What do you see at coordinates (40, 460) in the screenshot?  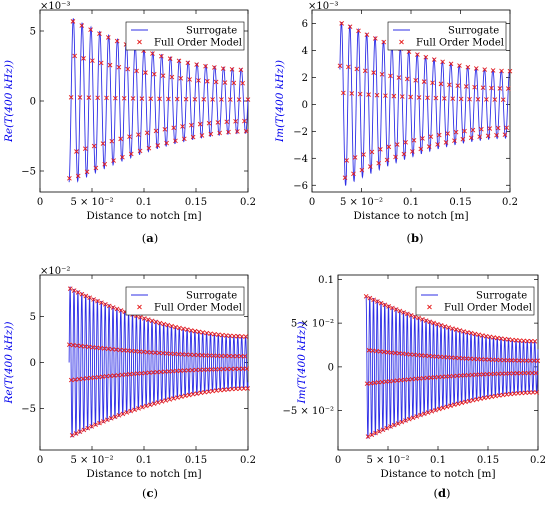 I see `x-tick-label: 0` at bounding box center [40, 460].